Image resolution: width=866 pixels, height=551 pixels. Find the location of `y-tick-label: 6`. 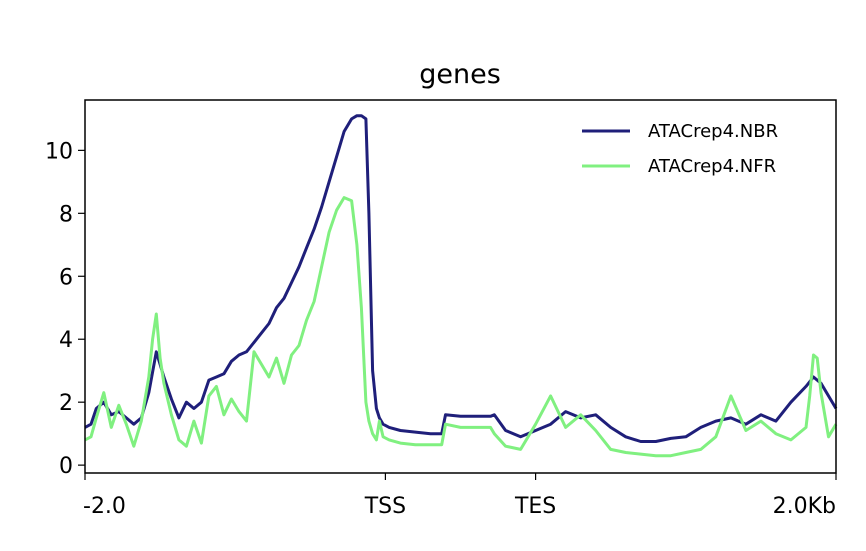

y-tick-label: 6 is located at coordinates (66, 277).